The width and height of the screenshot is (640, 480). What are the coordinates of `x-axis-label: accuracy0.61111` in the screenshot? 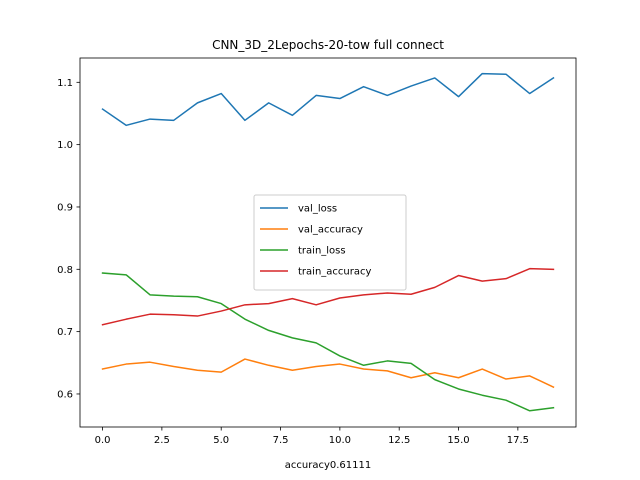 It's located at (328, 465).